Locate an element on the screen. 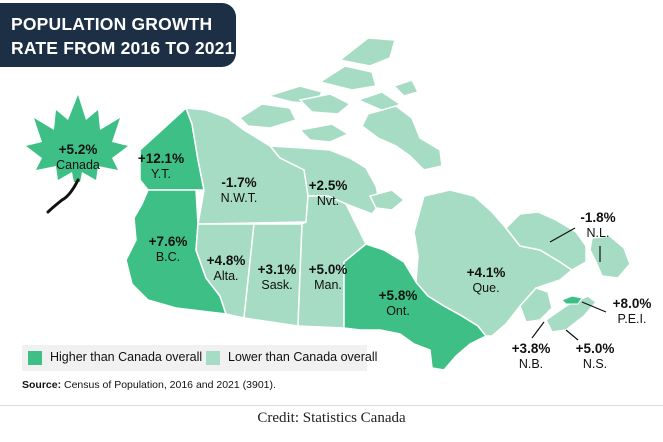  label-nvt: +2.5% Nvt. is located at coordinates (328, 193).